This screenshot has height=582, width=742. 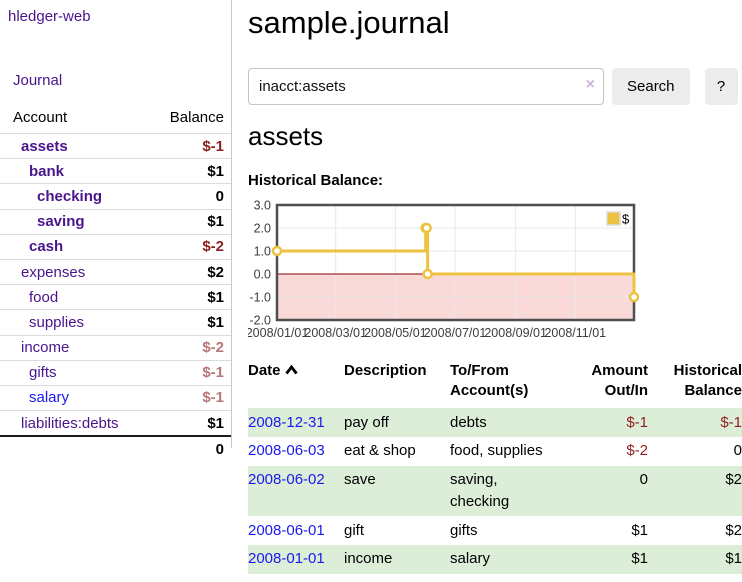 I want to click on transaction-accounts: saving, checking, so click(x=480, y=490).